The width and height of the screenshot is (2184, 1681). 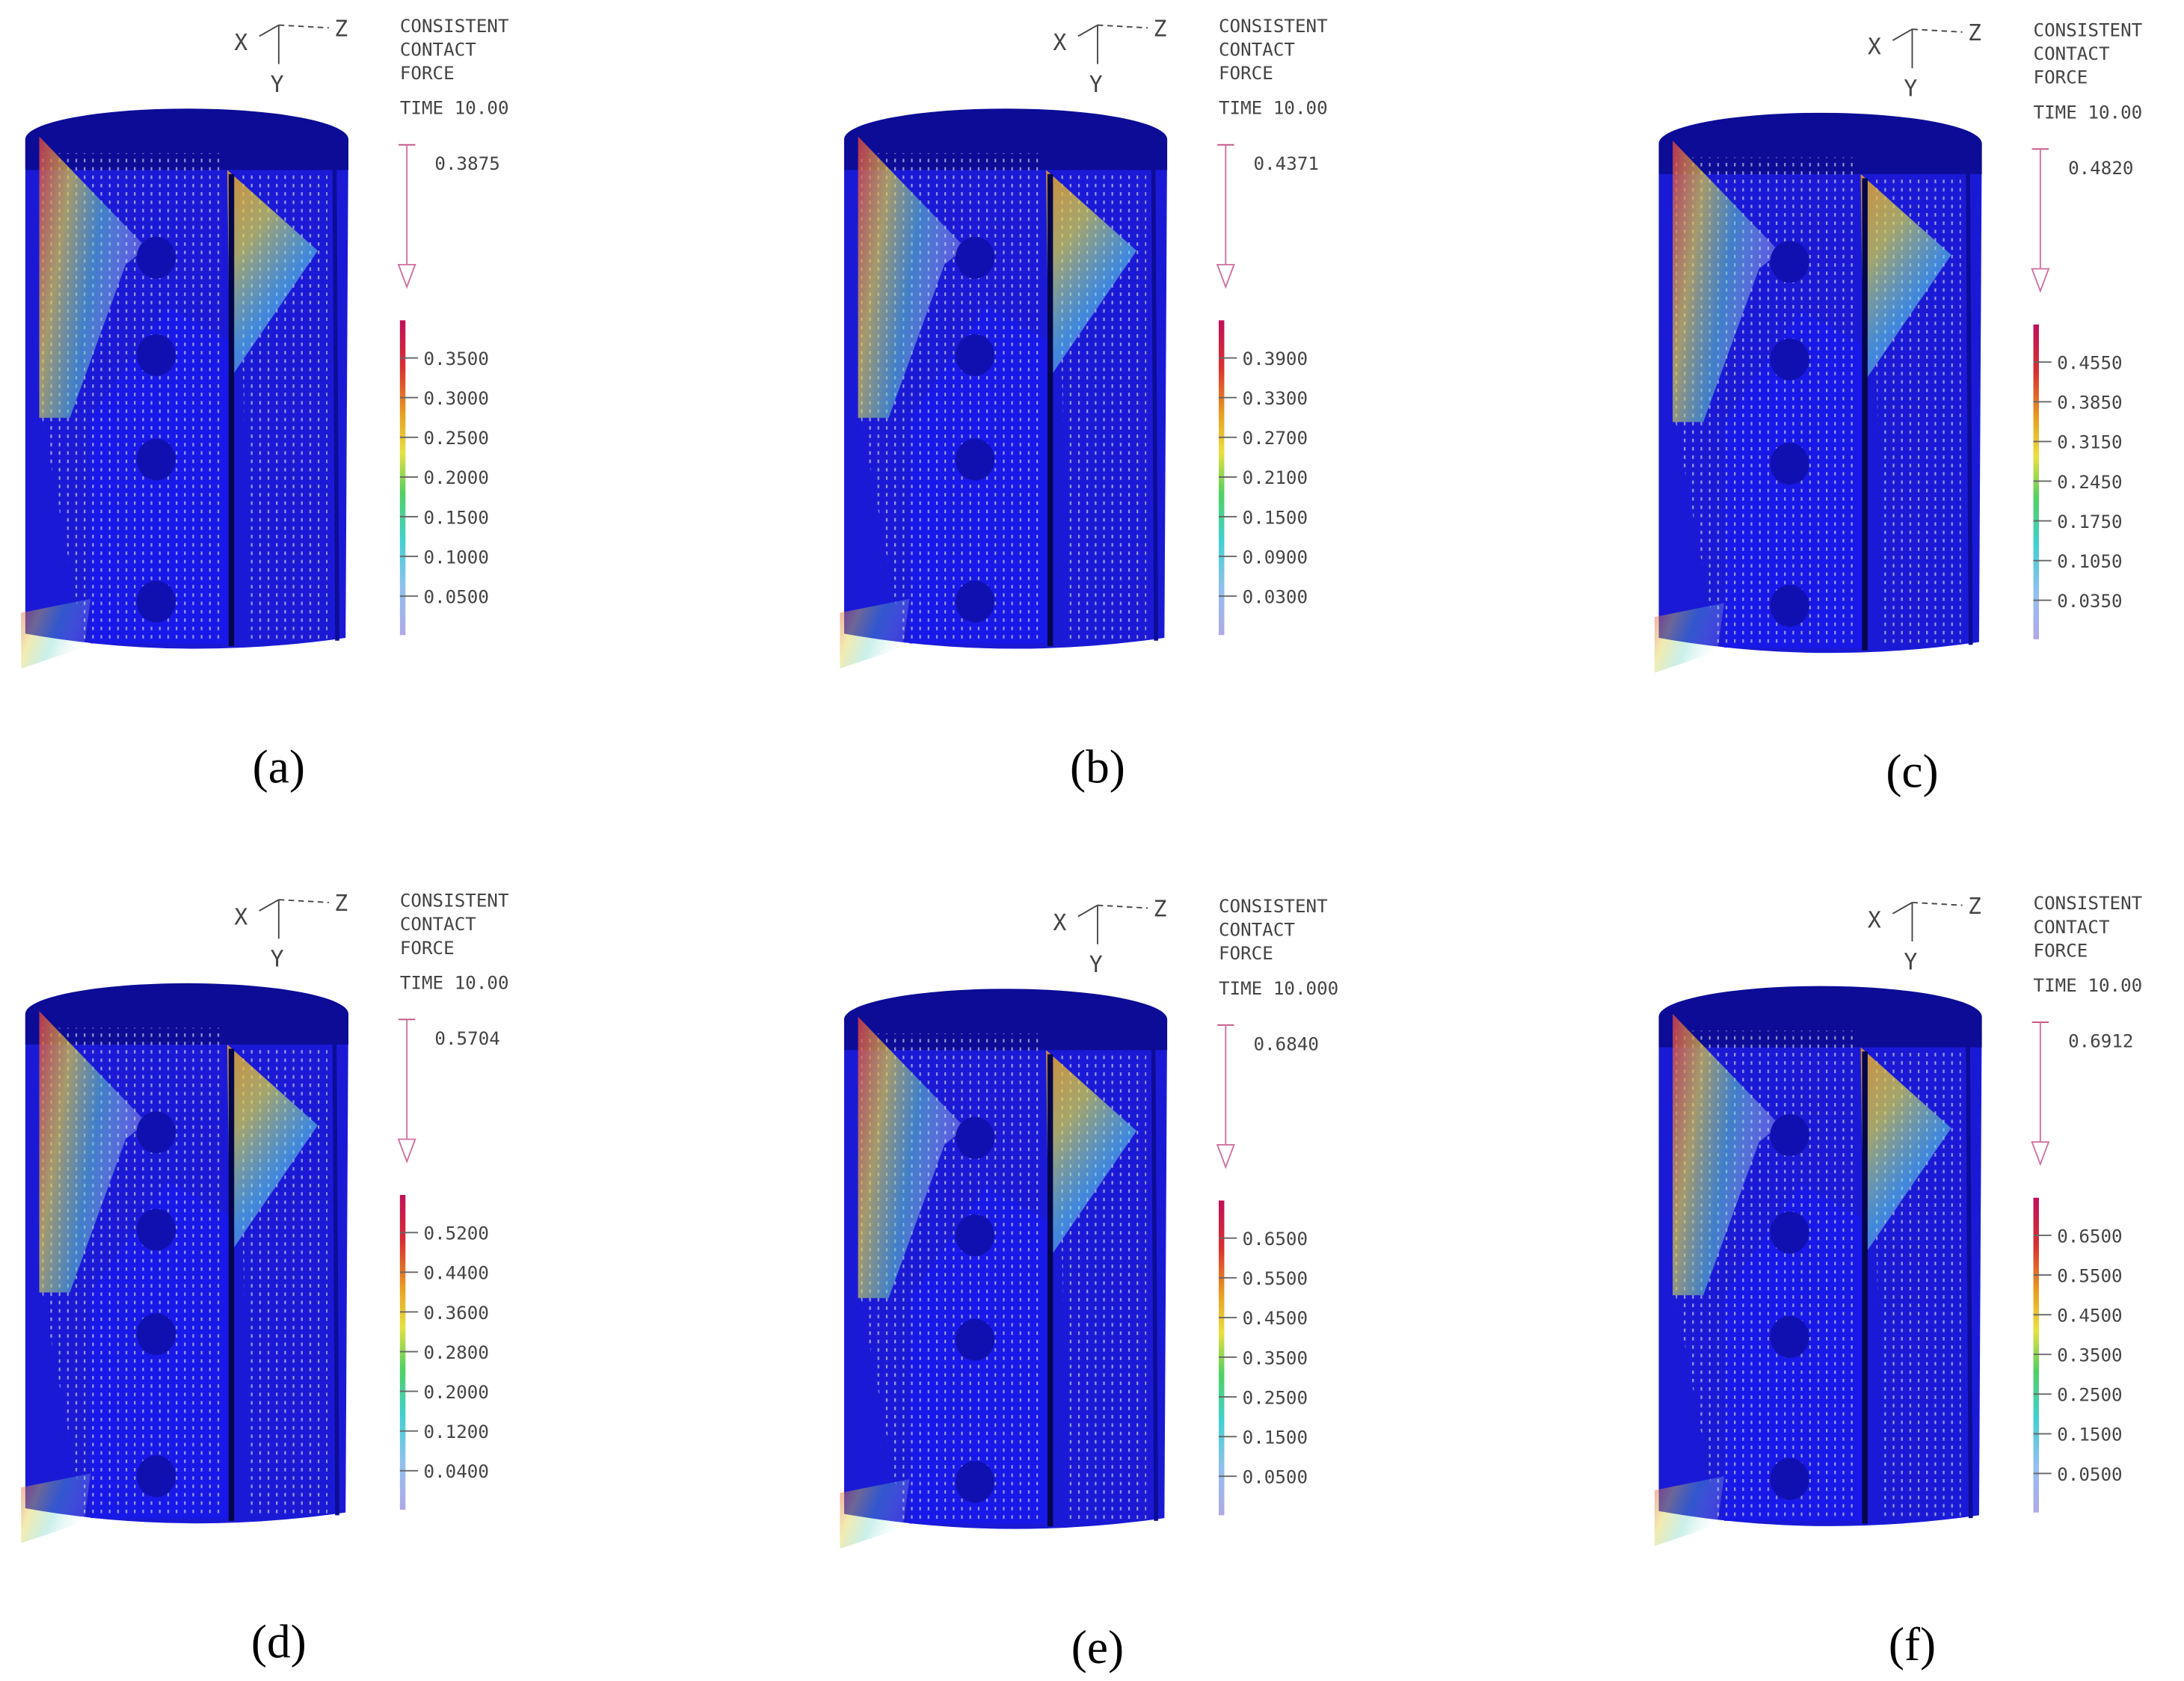 I want to click on colorbar-label: 0.3150, so click(x=2089, y=442).